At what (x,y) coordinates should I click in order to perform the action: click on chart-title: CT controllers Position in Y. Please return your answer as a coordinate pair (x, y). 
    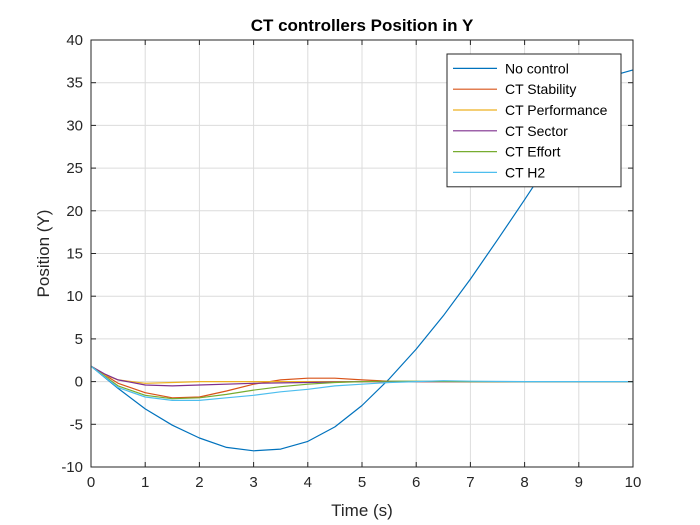
    Looking at the image, I should click on (362, 25).